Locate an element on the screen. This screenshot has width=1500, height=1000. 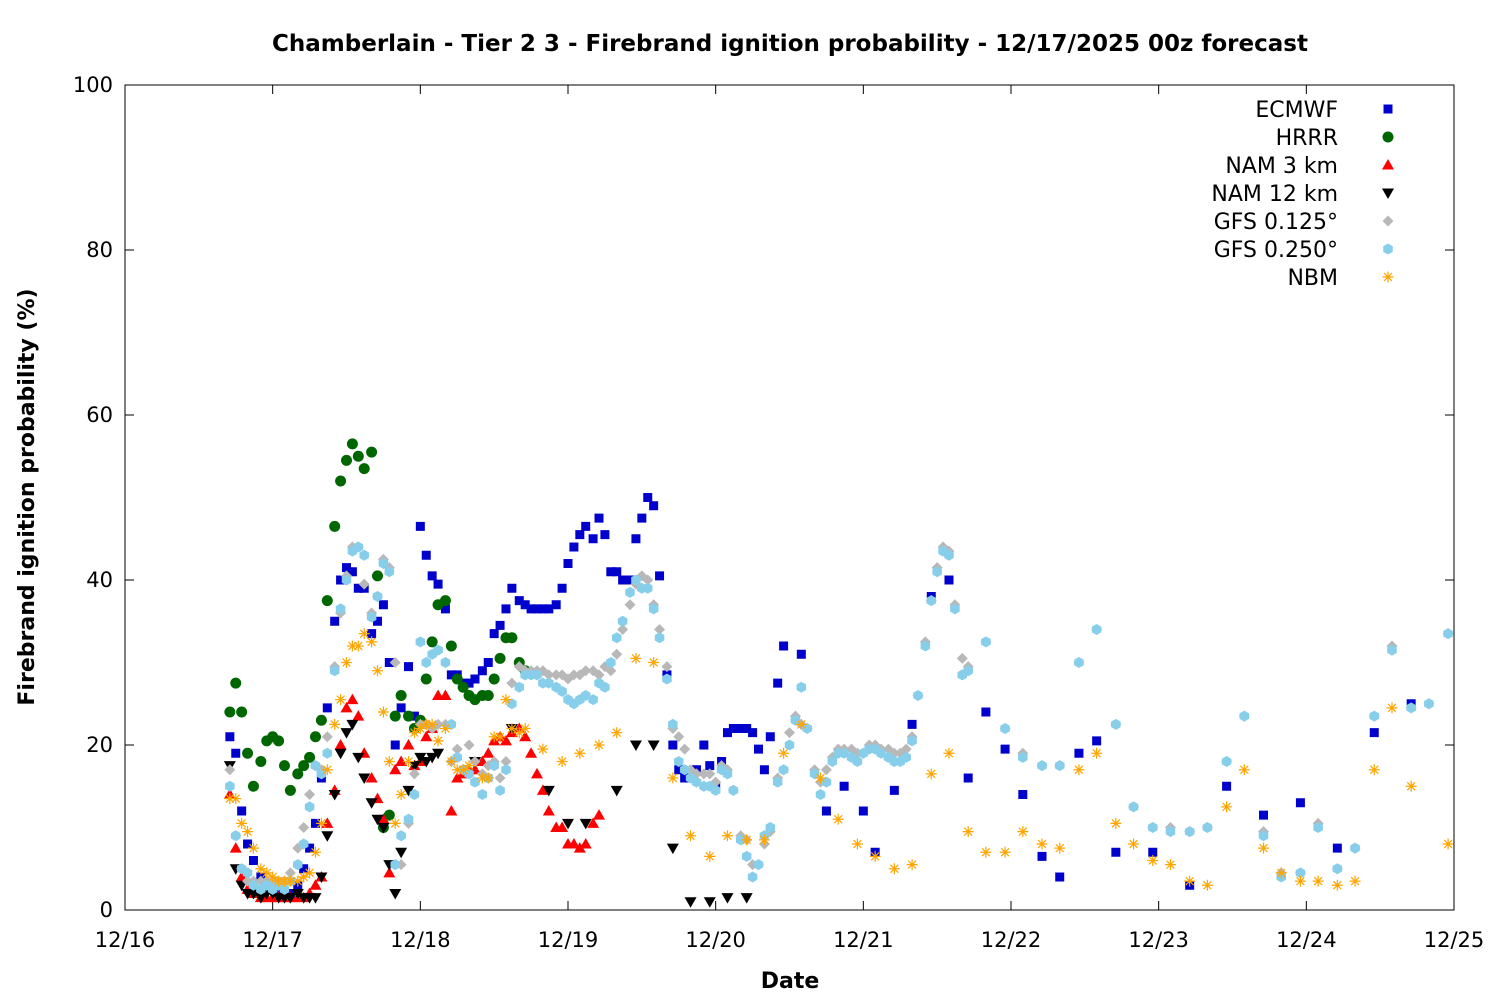
x-tick-label: 12/21 is located at coordinates (863, 940).